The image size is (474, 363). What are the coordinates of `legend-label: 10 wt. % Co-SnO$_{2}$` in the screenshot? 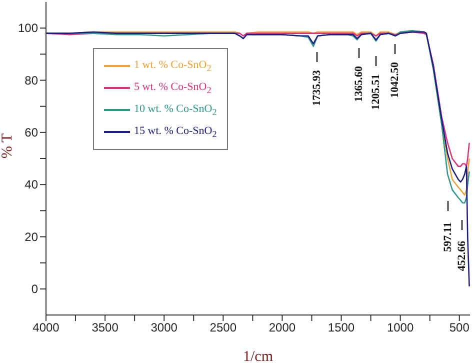 It's located at (175, 110).